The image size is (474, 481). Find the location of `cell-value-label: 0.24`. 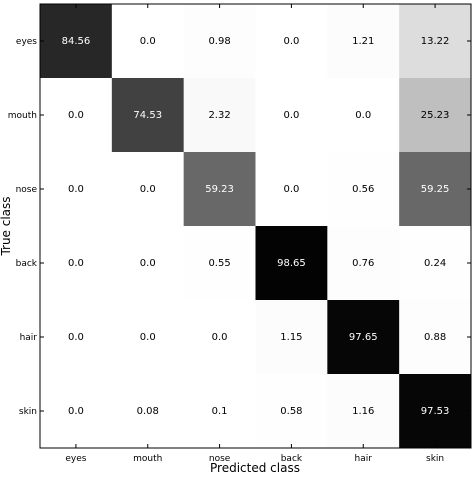

cell-value-label: 0.24 is located at coordinates (435, 263).